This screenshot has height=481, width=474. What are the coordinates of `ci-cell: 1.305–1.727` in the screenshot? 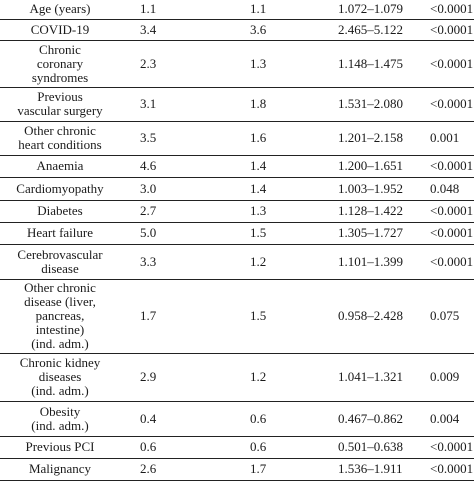 It's located at (384, 233).